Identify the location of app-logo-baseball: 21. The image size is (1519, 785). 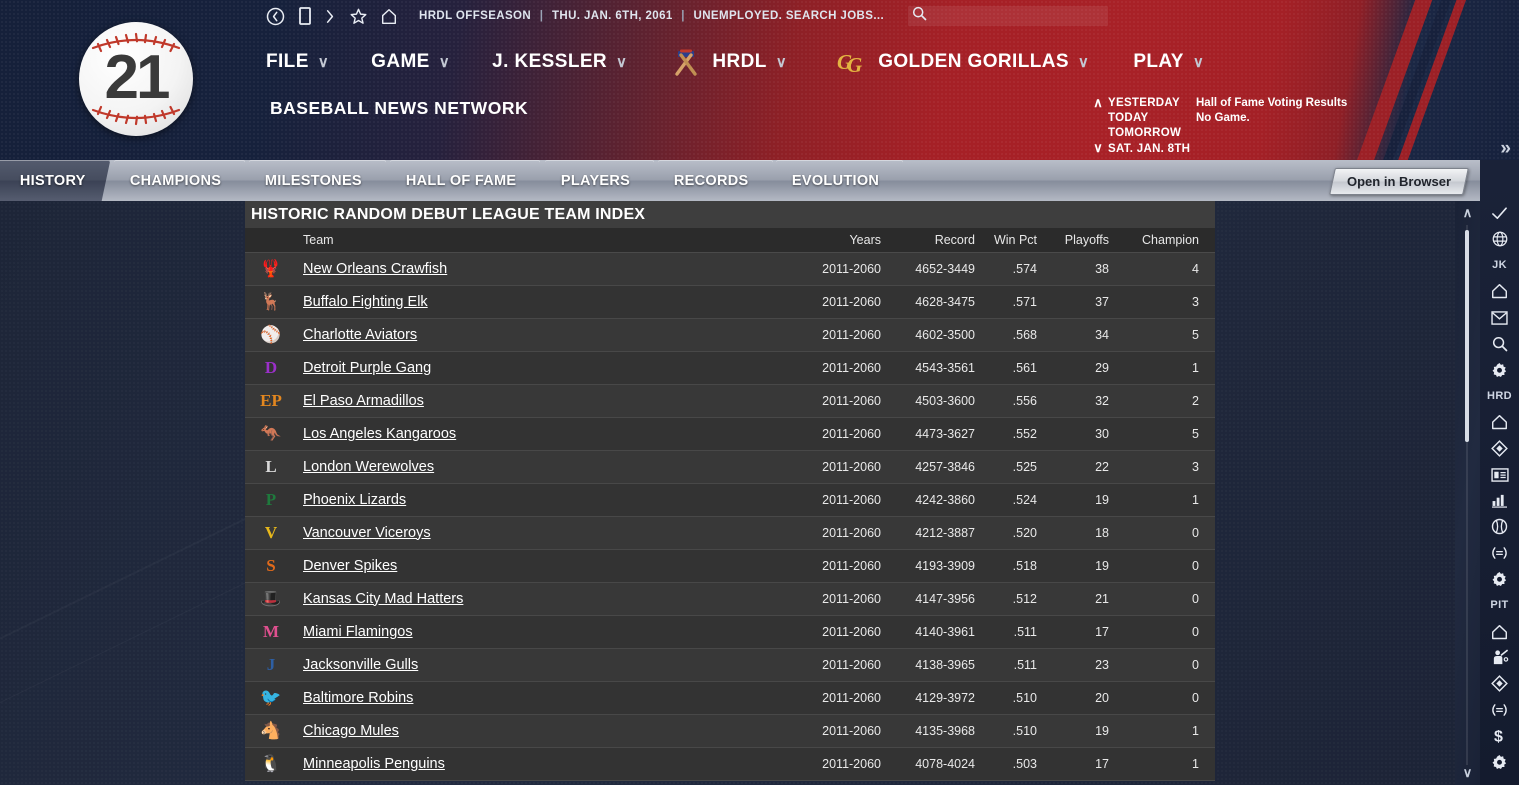
(136, 79).